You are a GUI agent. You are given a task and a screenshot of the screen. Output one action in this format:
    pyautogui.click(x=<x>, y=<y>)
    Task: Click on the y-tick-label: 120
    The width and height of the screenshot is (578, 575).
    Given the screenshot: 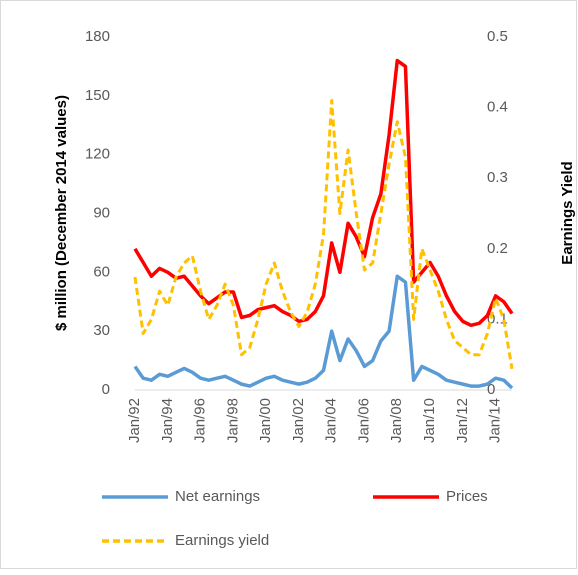 What is the action you would take?
    pyautogui.click(x=97, y=154)
    